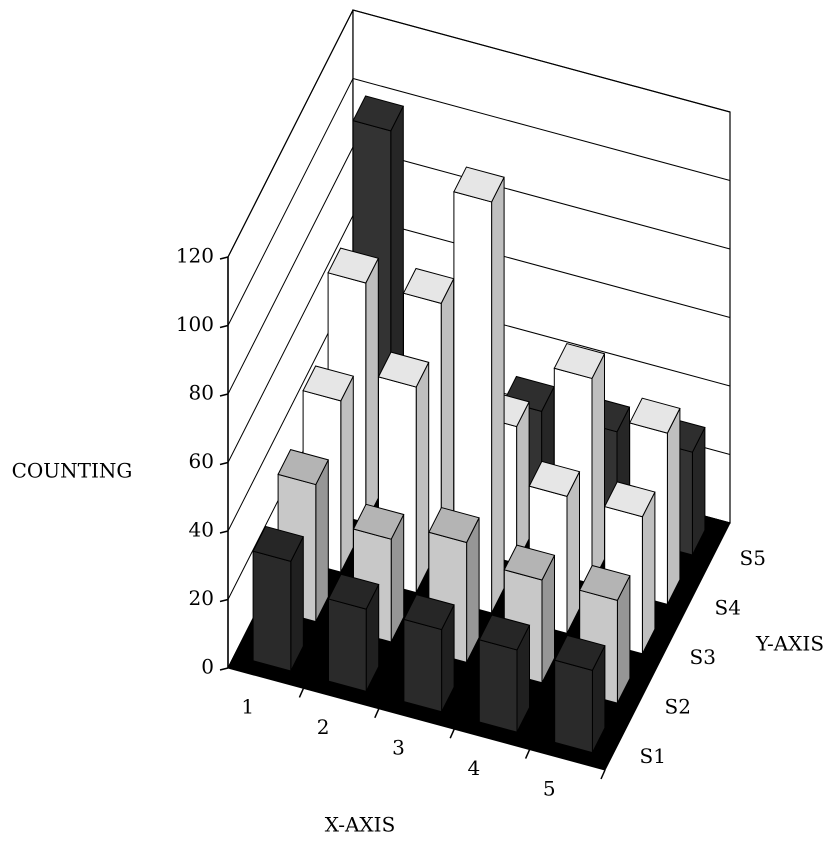 This screenshot has width=831, height=844. What do you see at coordinates (398, 748) in the screenshot?
I see `x-tick-label: 3` at bounding box center [398, 748].